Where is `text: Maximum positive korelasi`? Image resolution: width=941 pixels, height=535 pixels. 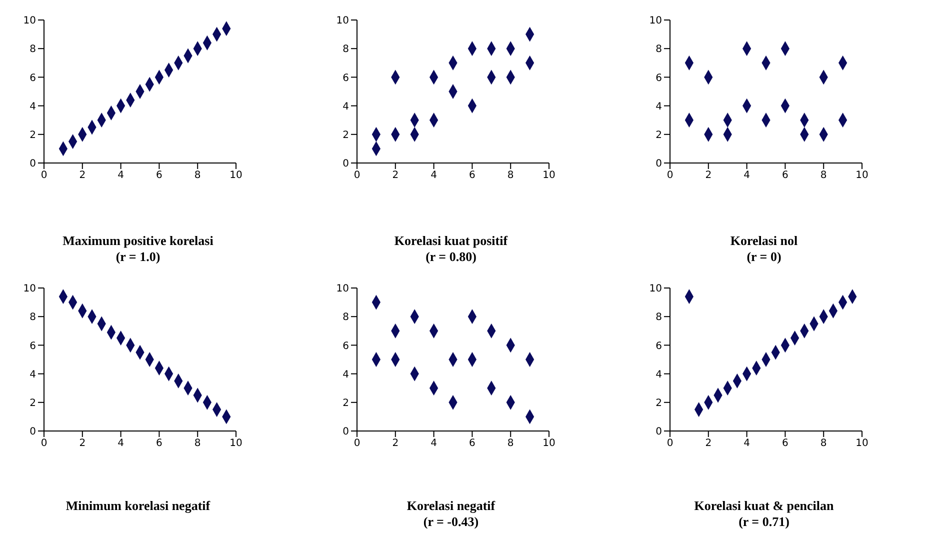
text: Maximum positive korelasi is located at coordinates (138, 241).